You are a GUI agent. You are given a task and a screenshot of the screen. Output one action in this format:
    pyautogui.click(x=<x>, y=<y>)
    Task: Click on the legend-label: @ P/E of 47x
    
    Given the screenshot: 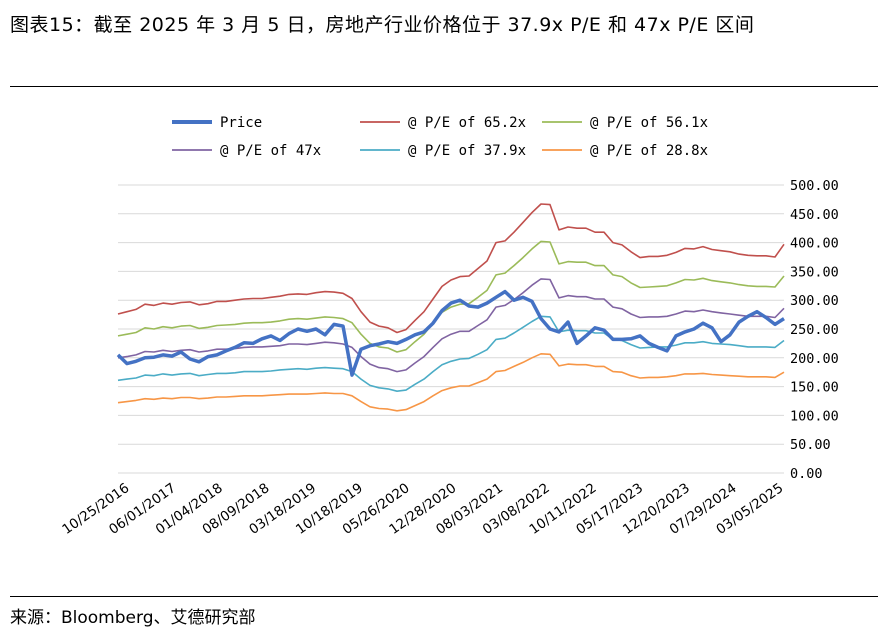 What is the action you would take?
    pyautogui.click(x=270, y=151)
    